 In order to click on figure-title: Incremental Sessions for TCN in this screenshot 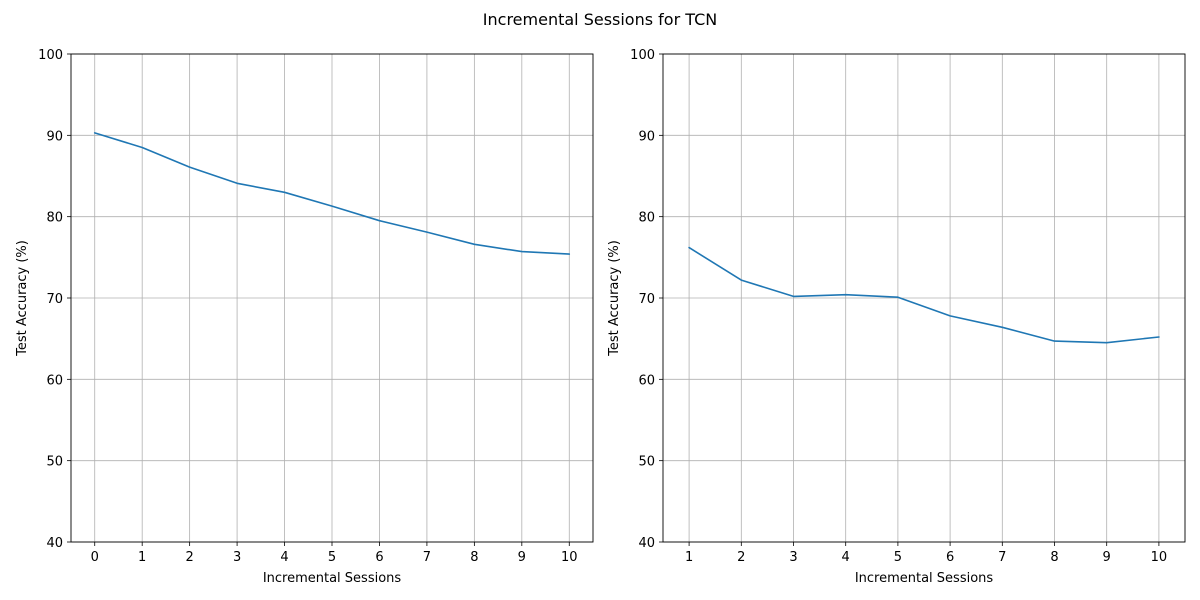, I will do `click(600, 19)`.